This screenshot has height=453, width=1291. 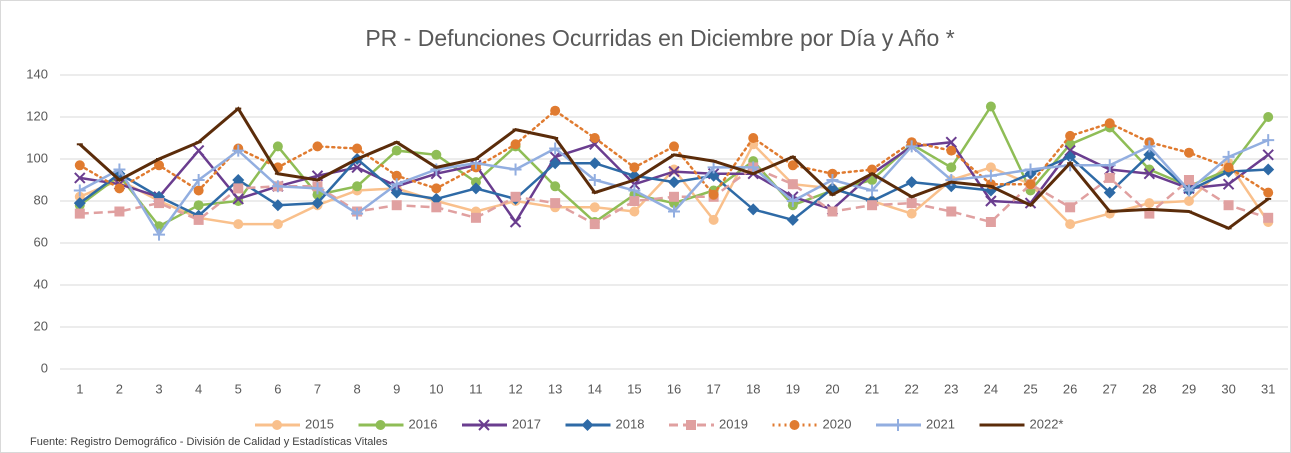 I want to click on x-tick-label: 31, so click(x=1268, y=388).